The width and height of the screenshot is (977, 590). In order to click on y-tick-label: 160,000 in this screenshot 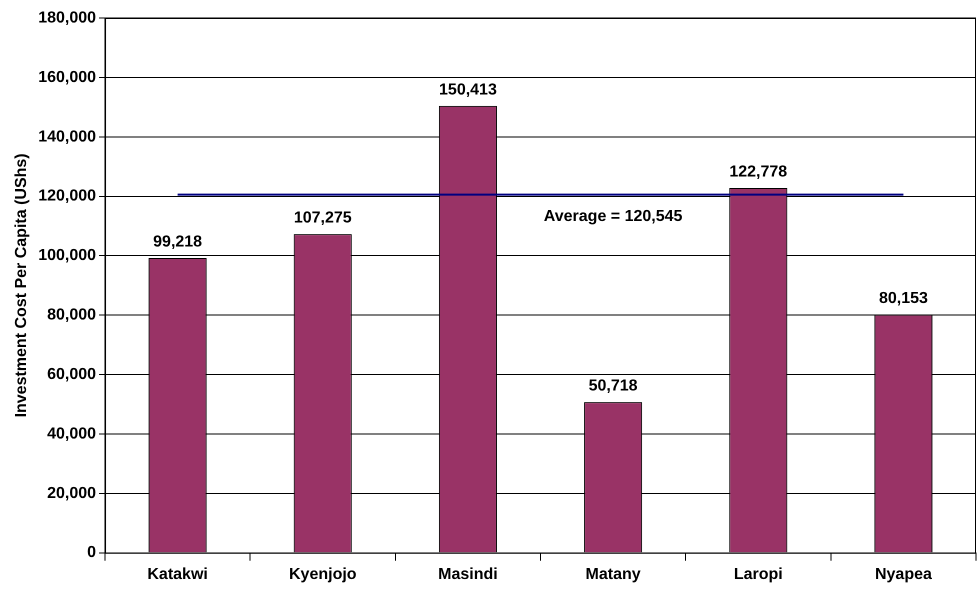, I will do `click(67, 77)`.